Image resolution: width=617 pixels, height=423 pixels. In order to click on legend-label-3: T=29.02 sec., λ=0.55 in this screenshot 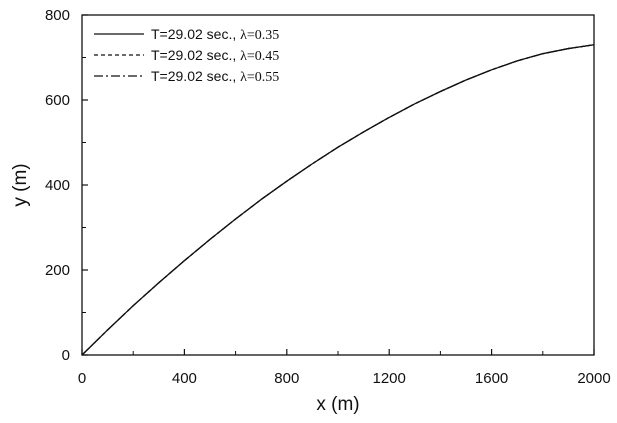, I will do `click(215, 76)`.